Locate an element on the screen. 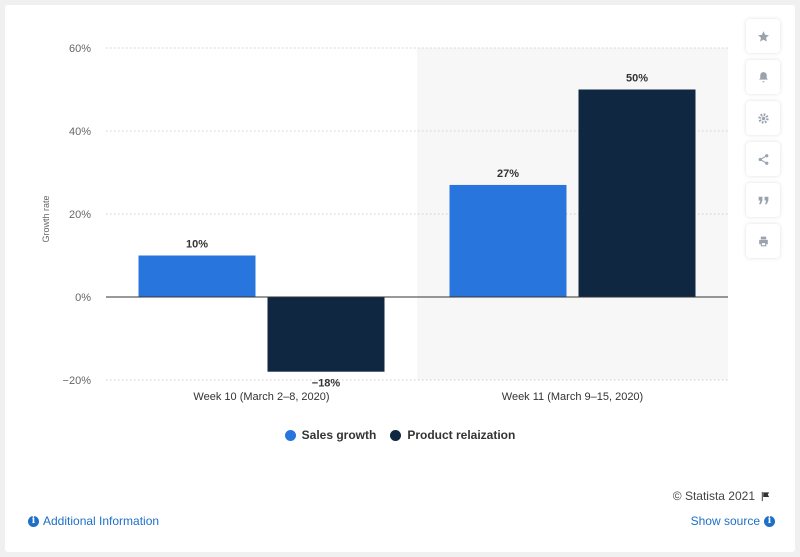 The height and width of the screenshot is (557, 800). credit-text: © Statista 2021 is located at coordinates (713, 496).